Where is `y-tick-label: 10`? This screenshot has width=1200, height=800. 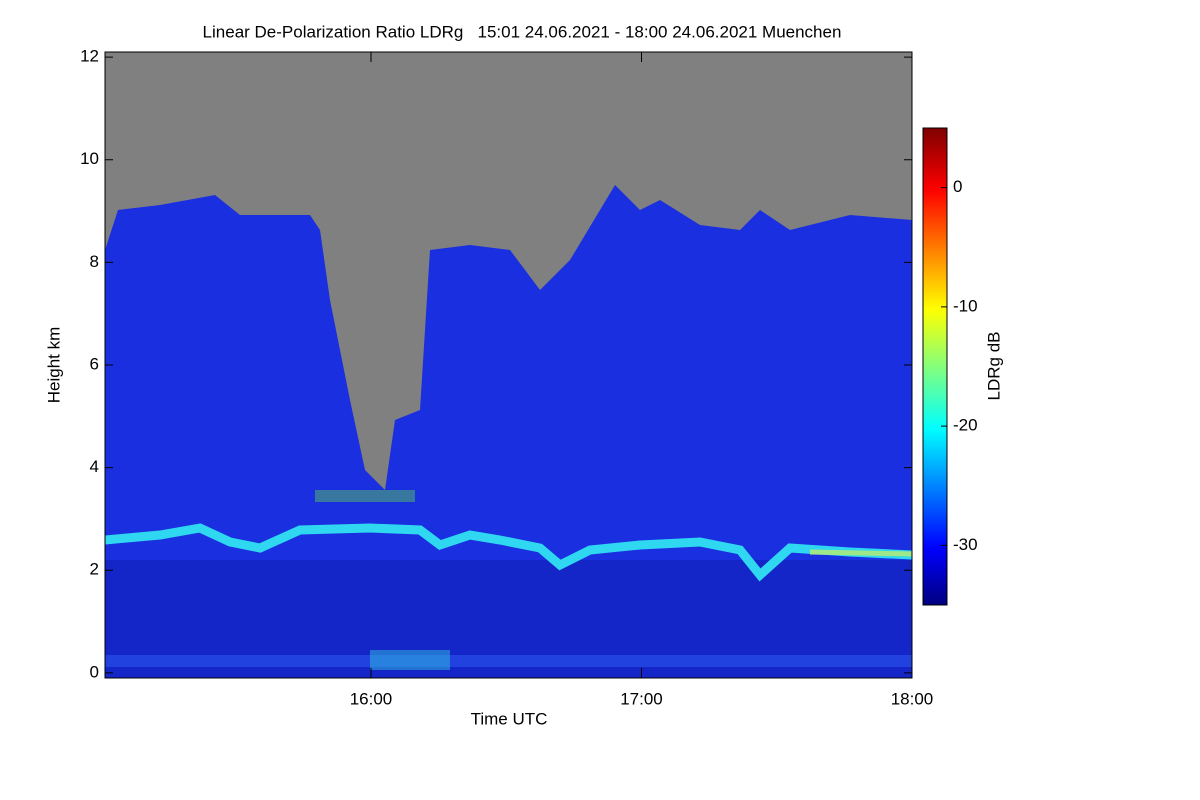
y-tick-label: 10 is located at coordinates (89, 158).